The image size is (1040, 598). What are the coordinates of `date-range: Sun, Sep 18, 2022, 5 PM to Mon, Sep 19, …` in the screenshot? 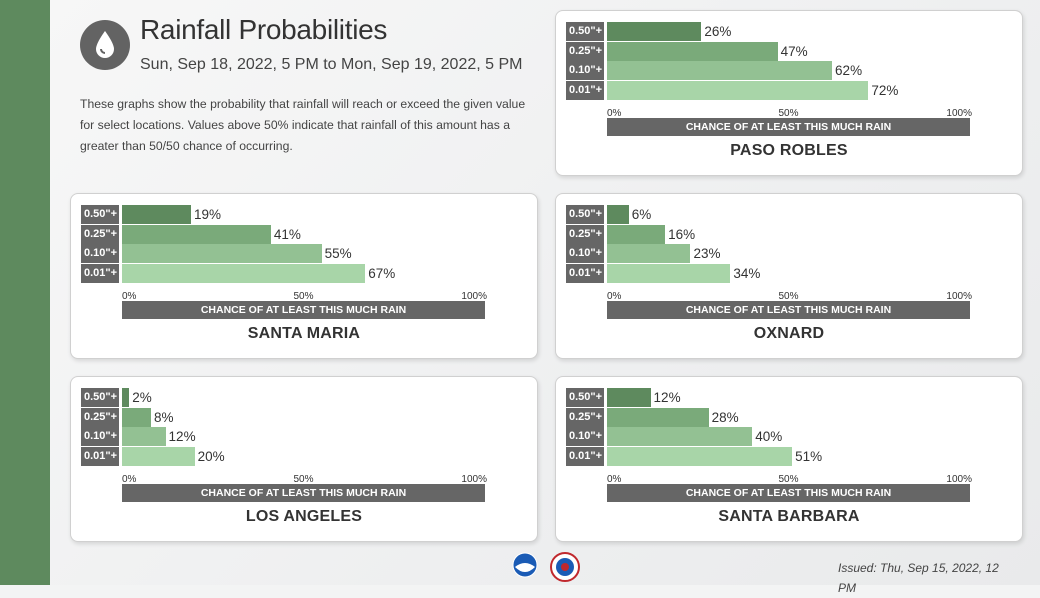 It's located at (331, 64).